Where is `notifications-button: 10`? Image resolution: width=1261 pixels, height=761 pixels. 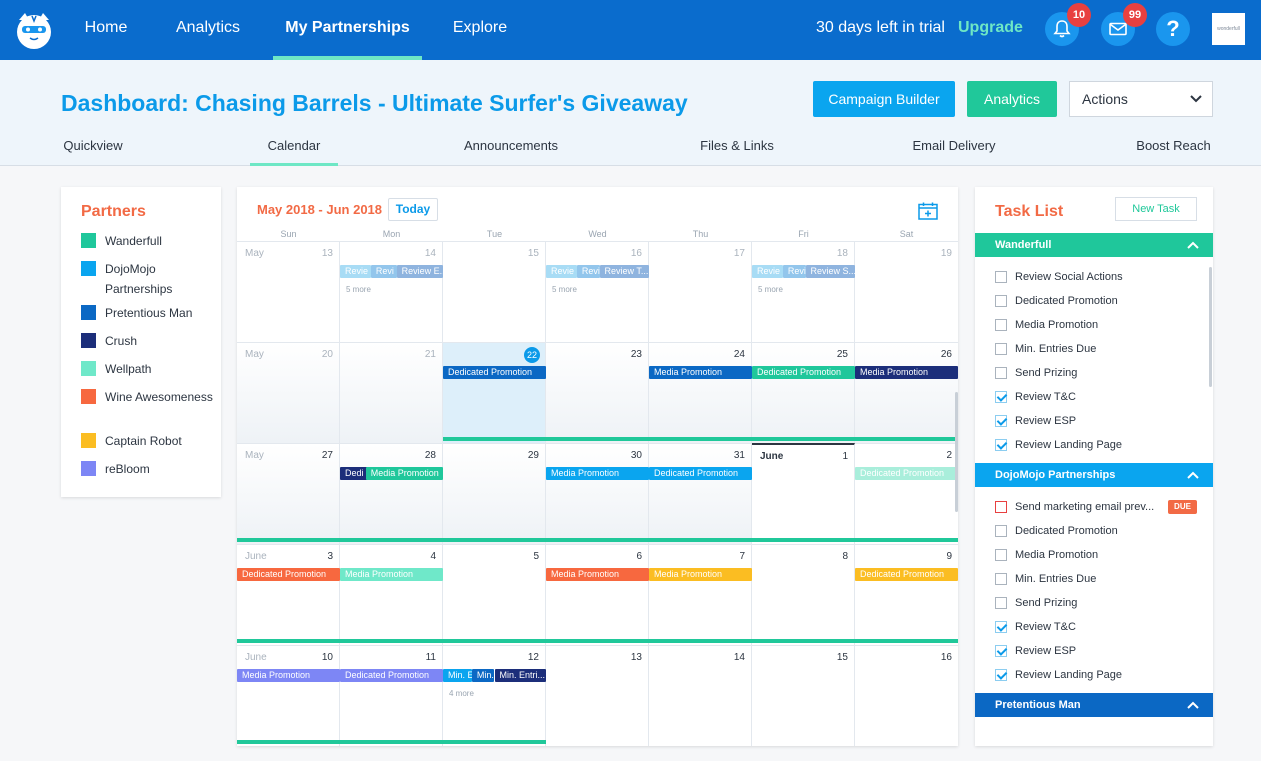
notifications-button: 10 is located at coordinates (1068, 24).